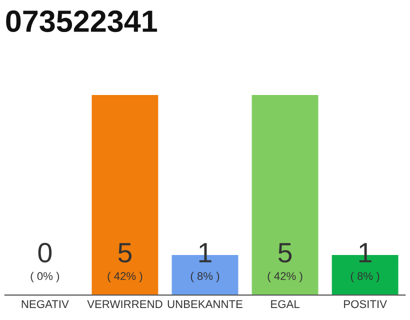 The image size is (410, 320). Describe the element at coordinates (285, 304) in the screenshot. I see `x-tick-label: EGAL` at that location.